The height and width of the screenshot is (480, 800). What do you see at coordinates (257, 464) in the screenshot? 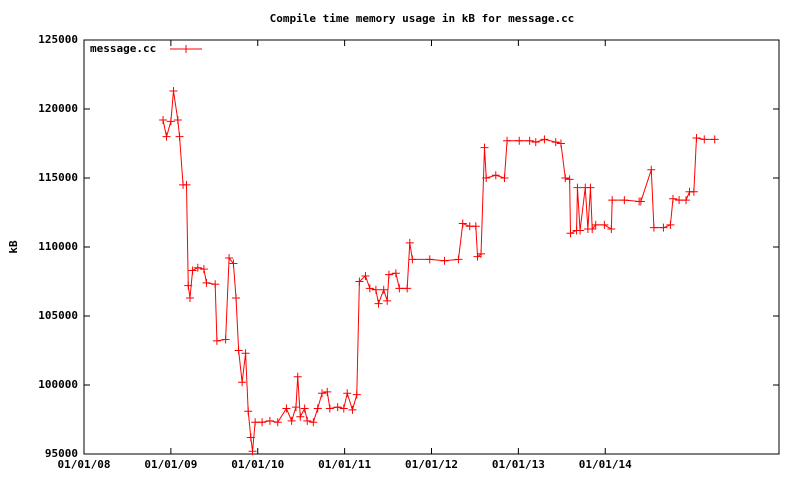
I see `x-tick-label: 01/01/10` at bounding box center [257, 464].